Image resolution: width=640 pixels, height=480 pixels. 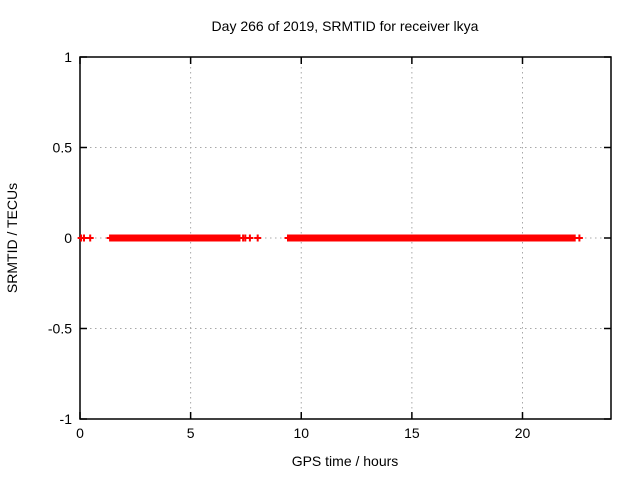 What do you see at coordinates (345, 461) in the screenshot?
I see `x-axis-label: GPS time / hours` at bounding box center [345, 461].